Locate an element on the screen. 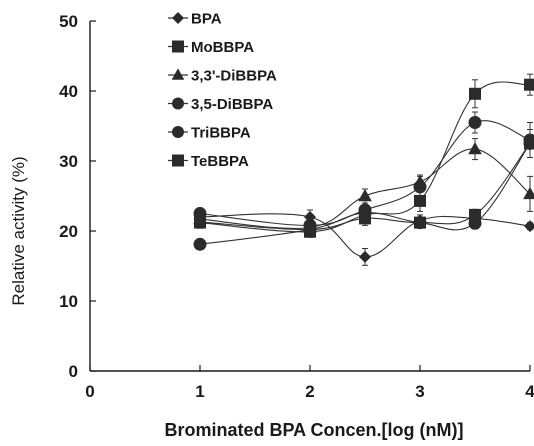 The image size is (534, 446). x-tick-label: 4 is located at coordinates (529, 391).